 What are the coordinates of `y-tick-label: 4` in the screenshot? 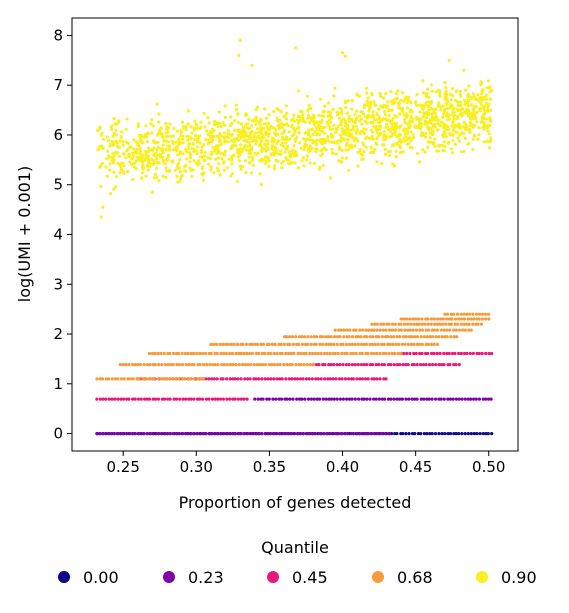 It's located at (58, 235).